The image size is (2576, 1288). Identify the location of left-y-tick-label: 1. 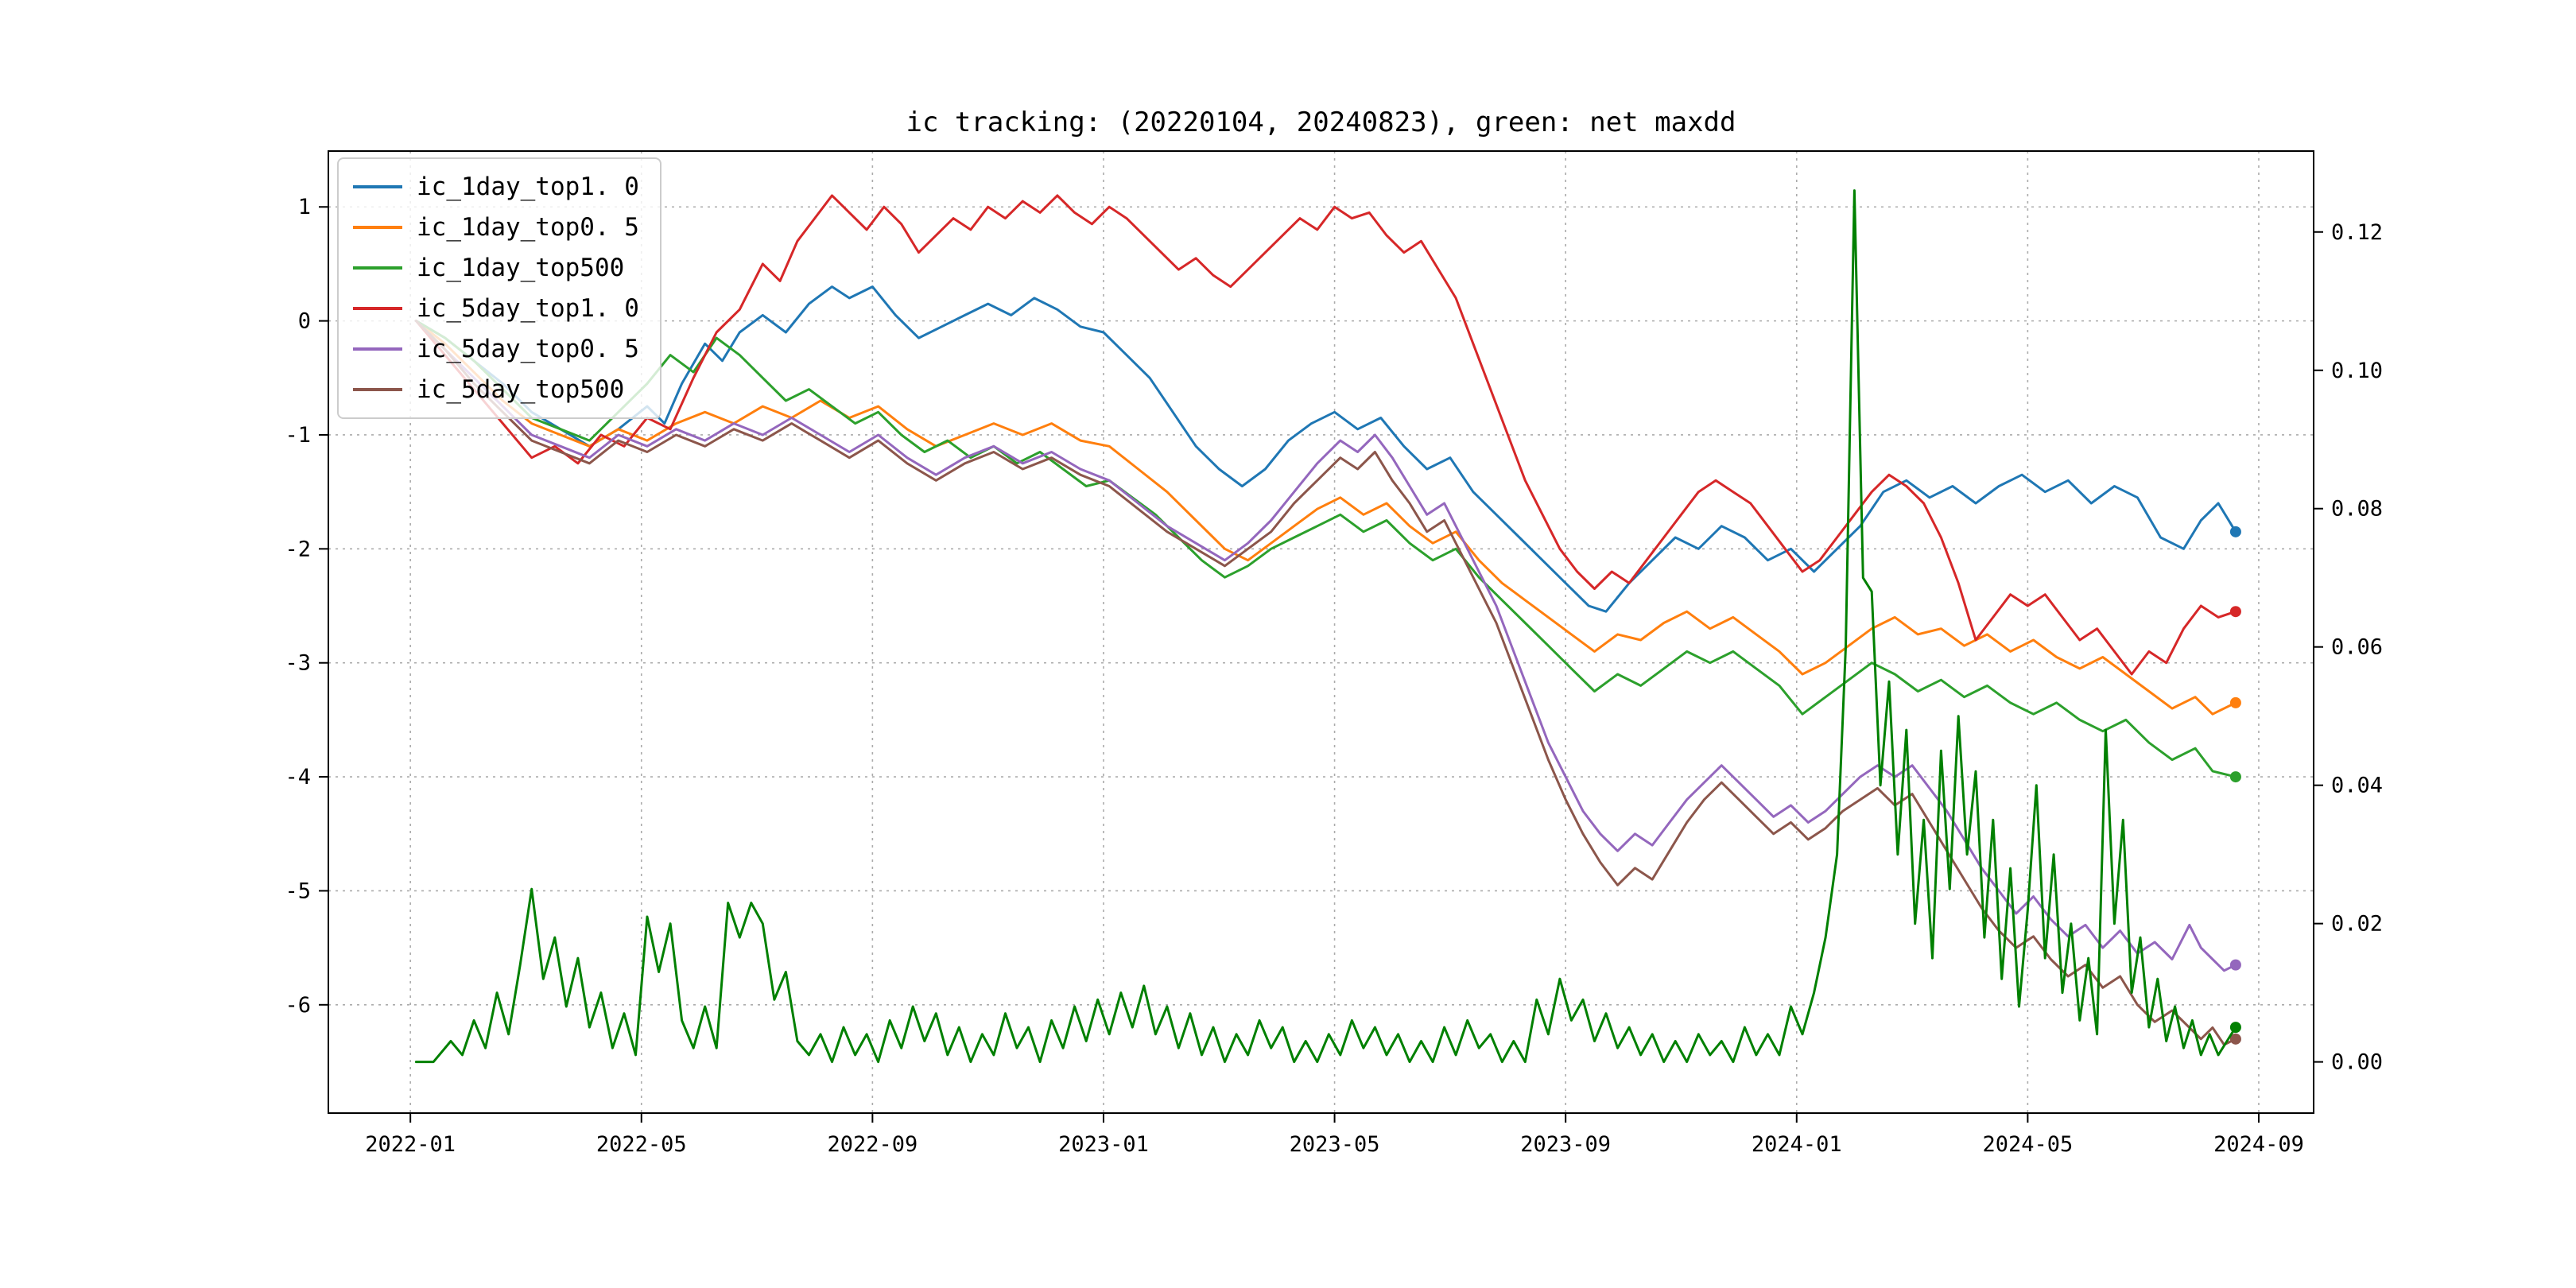
(304, 207).